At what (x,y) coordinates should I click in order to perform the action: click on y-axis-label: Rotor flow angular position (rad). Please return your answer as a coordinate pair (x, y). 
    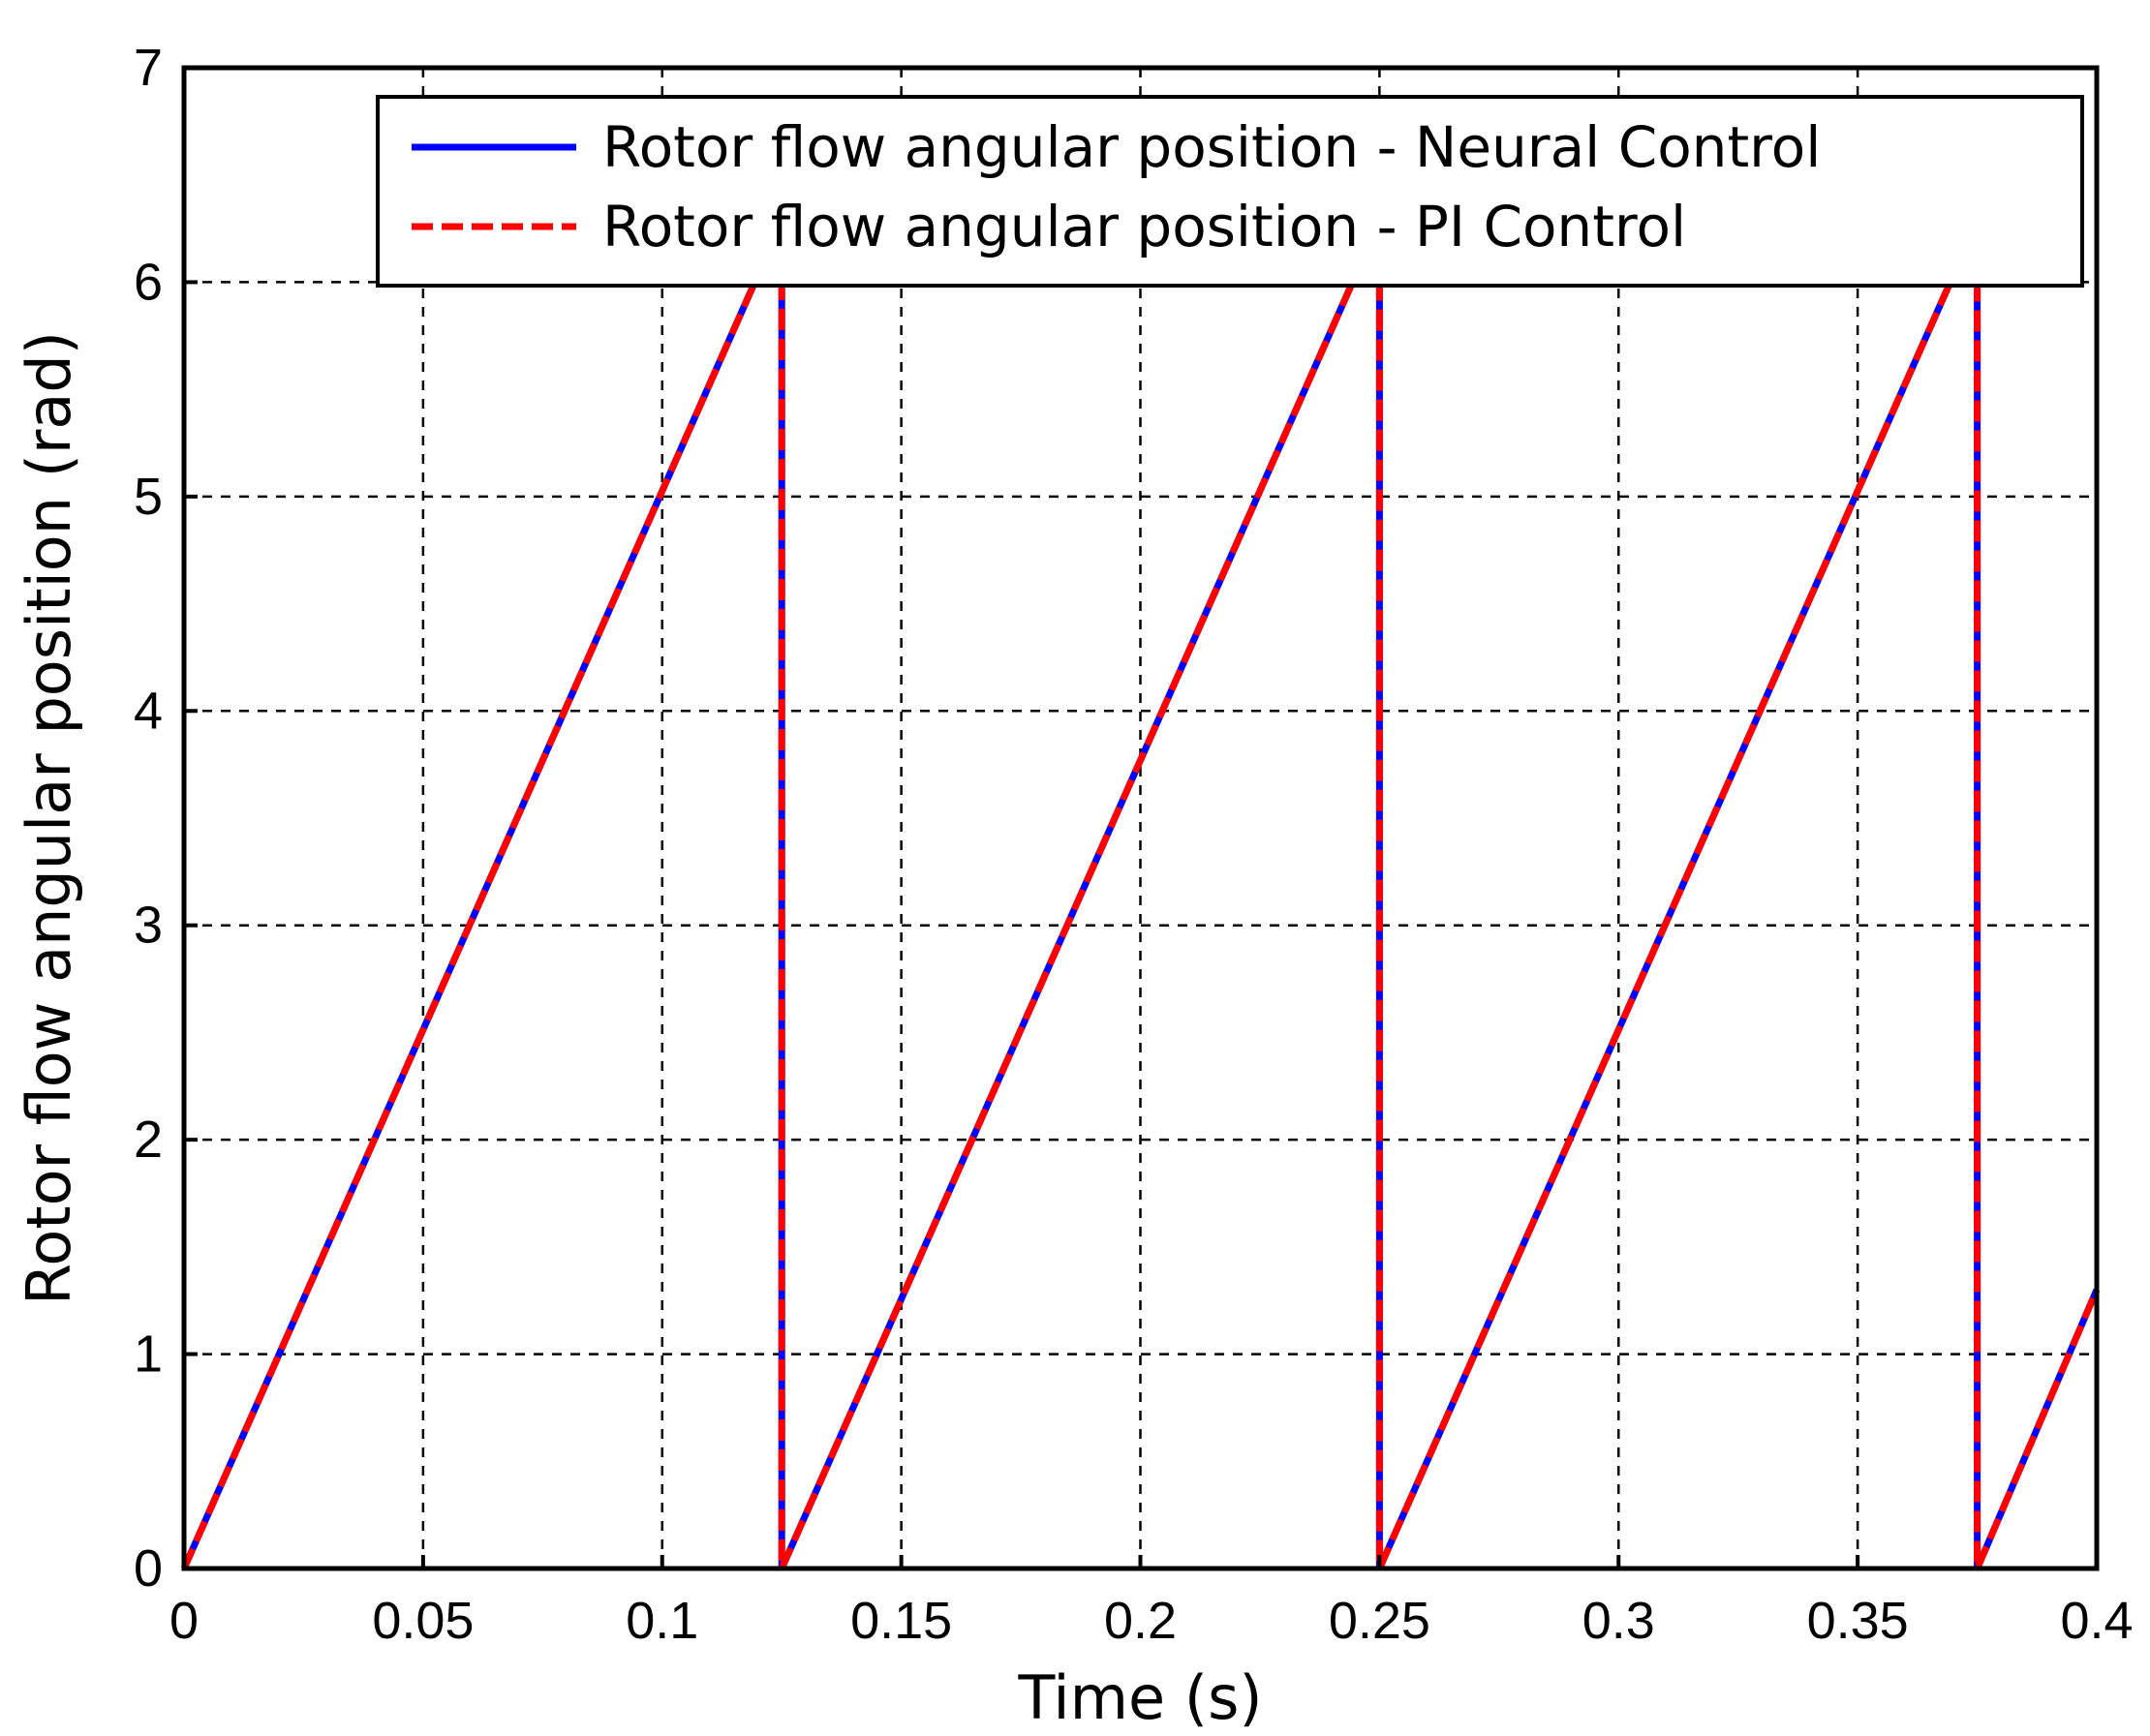
    Looking at the image, I should click on (49, 818).